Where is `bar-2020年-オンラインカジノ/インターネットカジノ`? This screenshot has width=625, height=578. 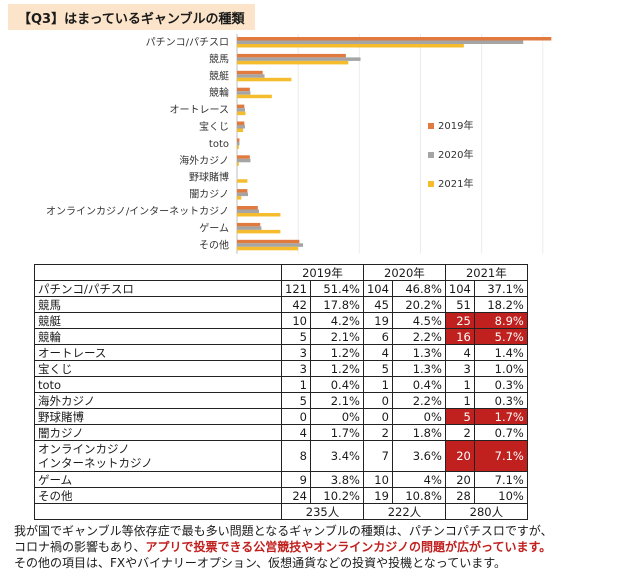
bar-2020年-オンラインカジノ/インターネットカジノ is located at coordinates (248, 211).